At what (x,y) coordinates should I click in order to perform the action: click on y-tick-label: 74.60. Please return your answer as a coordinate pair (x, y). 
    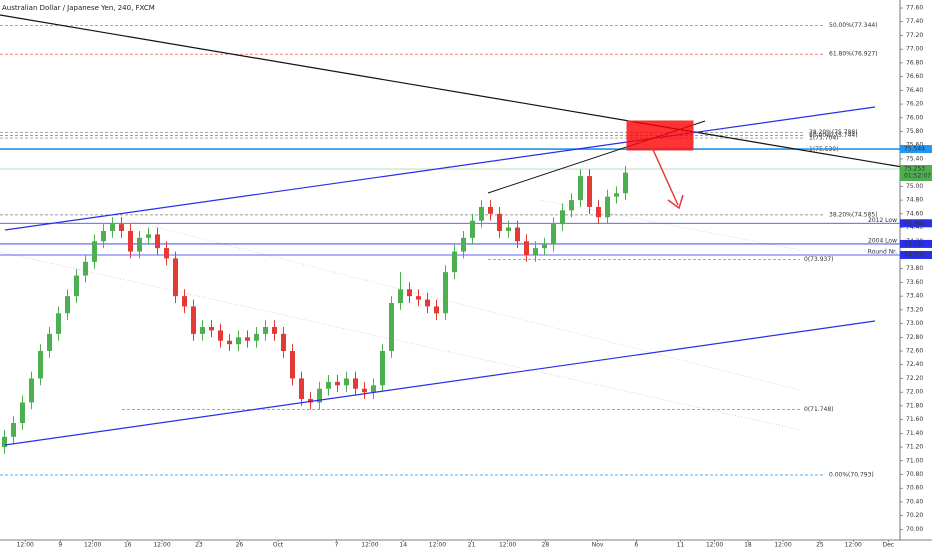
    Looking at the image, I should click on (914, 213).